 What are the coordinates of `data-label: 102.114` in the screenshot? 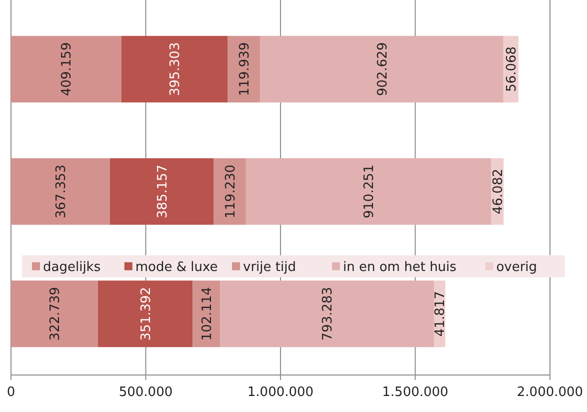 It's located at (207, 313).